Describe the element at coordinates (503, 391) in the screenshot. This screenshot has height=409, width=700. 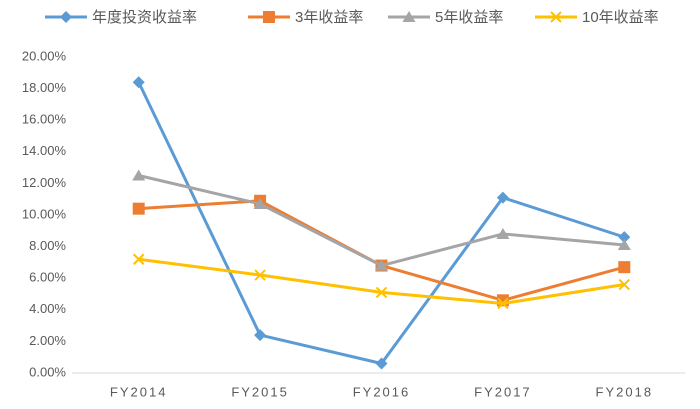
I see `x-tick-label: FY2017` at that location.